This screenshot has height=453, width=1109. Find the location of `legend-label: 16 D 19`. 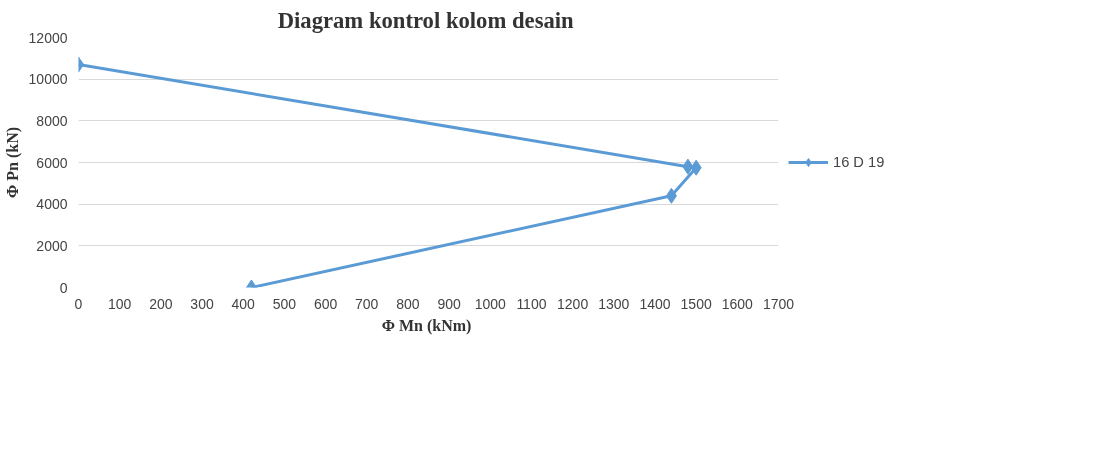

legend-label: 16 D 19 is located at coordinates (859, 162).